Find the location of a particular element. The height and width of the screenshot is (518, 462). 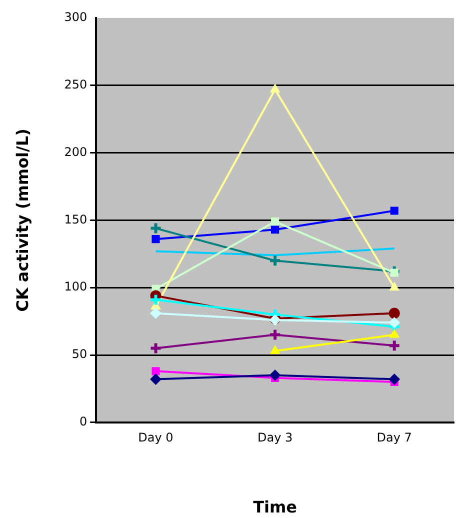

x-tick-label: Day 7 is located at coordinates (394, 437).